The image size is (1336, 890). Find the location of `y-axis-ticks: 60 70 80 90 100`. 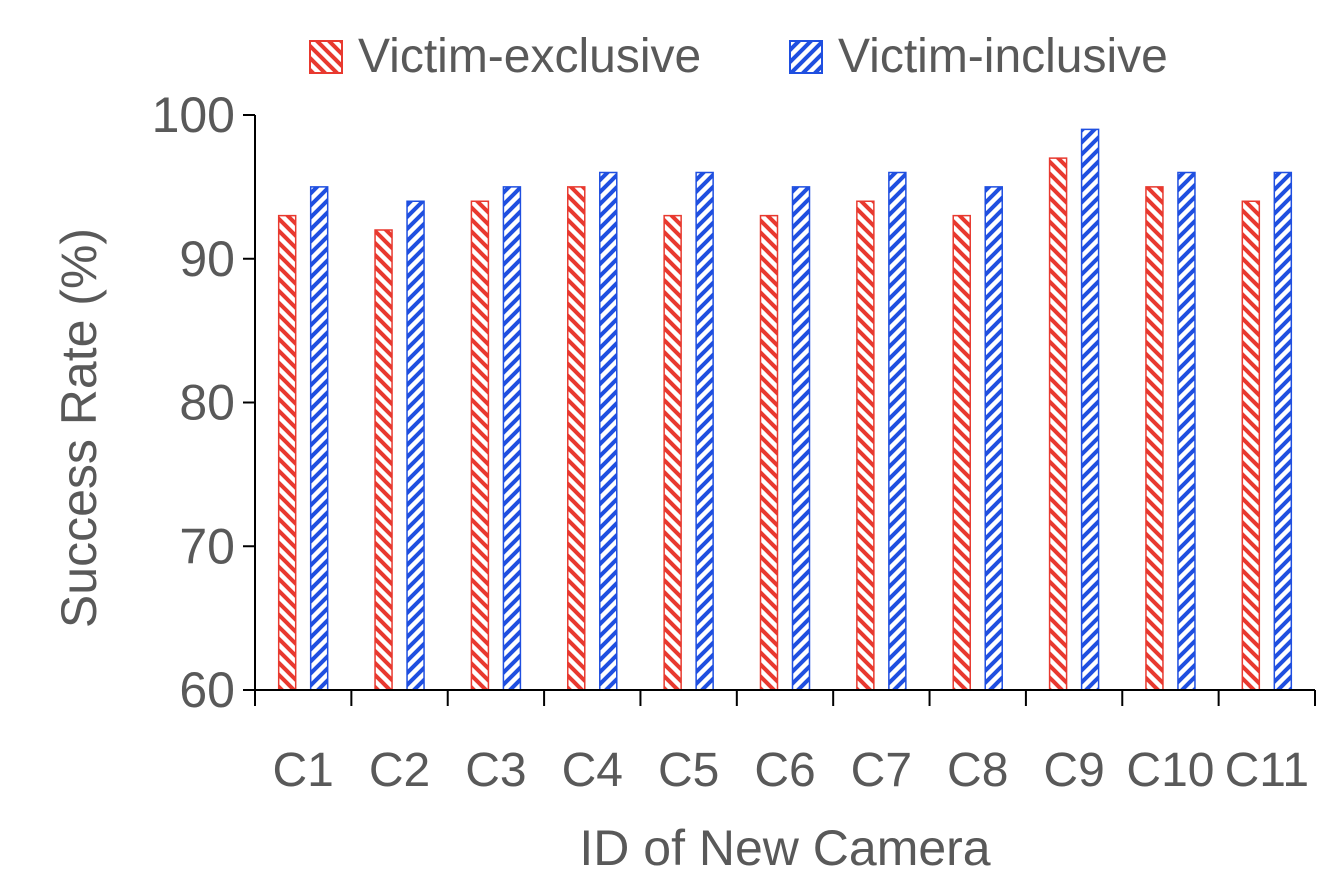

y-axis-ticks: 60 70 80 90 100 is located at coordinates (203, 402).